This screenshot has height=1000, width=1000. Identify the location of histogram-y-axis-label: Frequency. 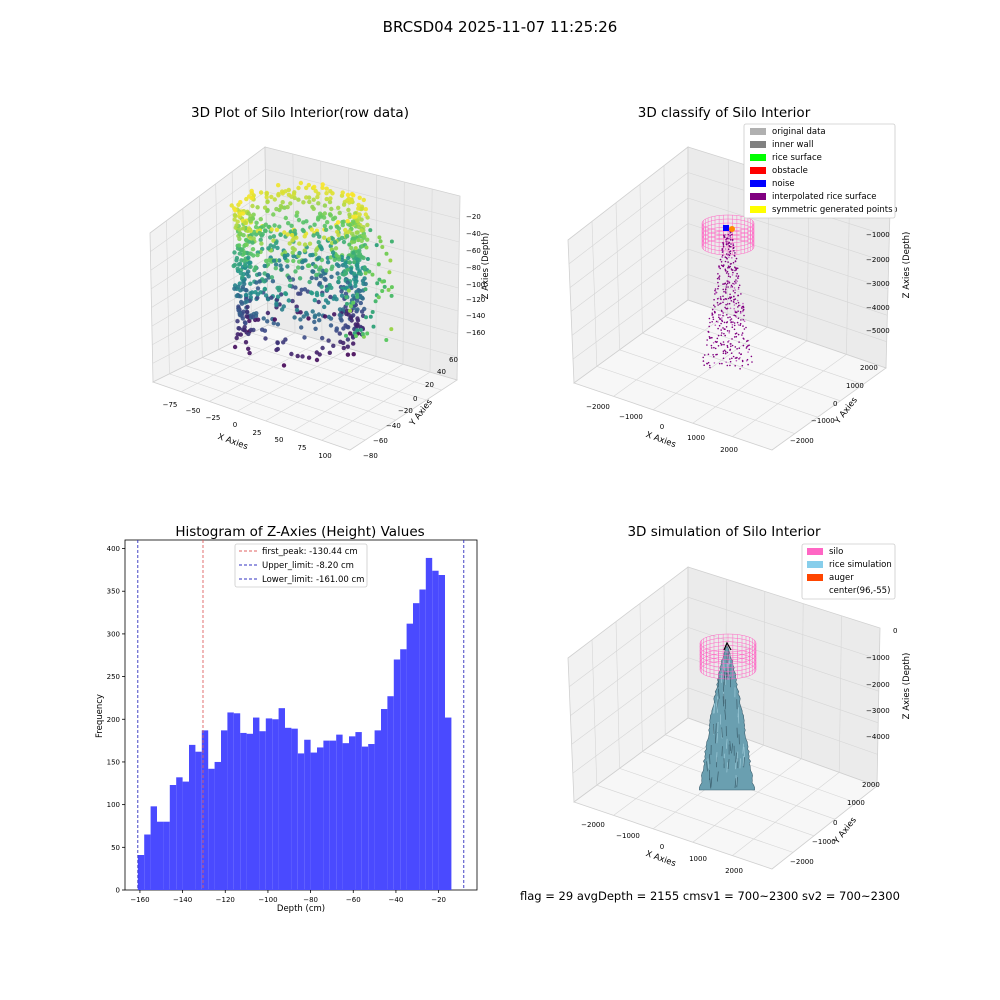
(100, 716).